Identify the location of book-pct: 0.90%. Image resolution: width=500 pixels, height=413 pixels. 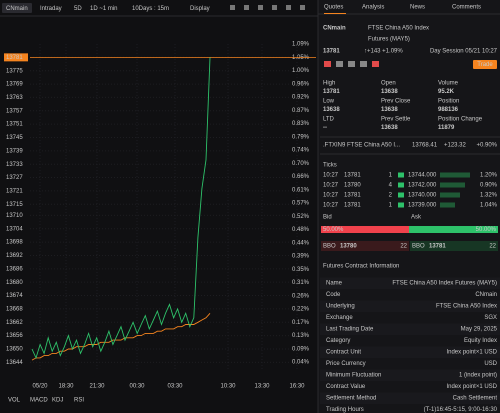
(489, 186).